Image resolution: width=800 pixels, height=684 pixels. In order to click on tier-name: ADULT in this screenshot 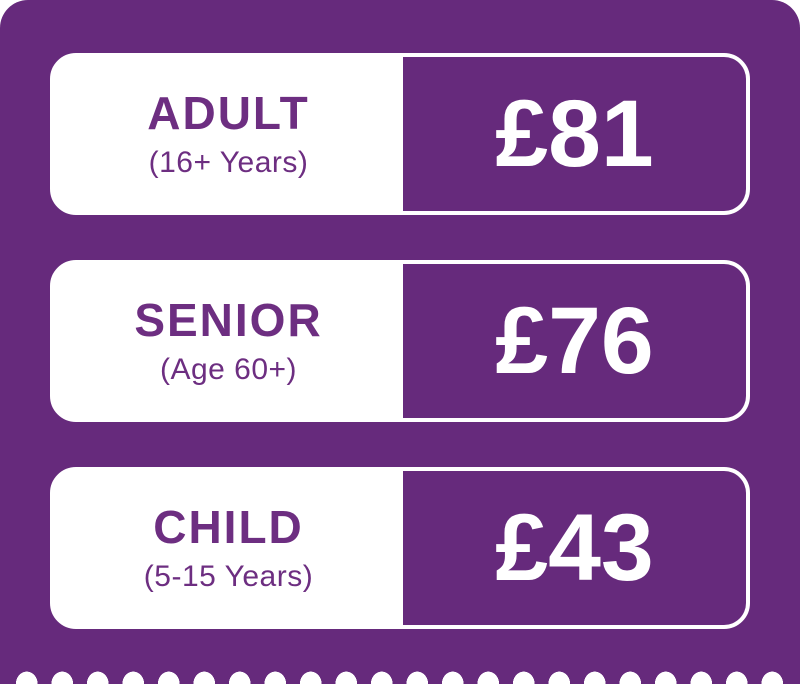, I will do `click(228, 113)`.